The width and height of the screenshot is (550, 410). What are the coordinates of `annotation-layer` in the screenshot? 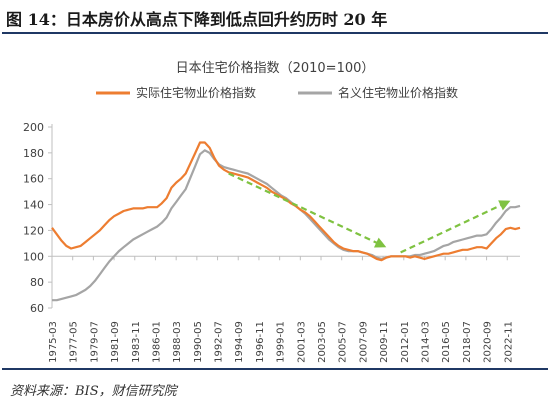 It's located at (369, 213).